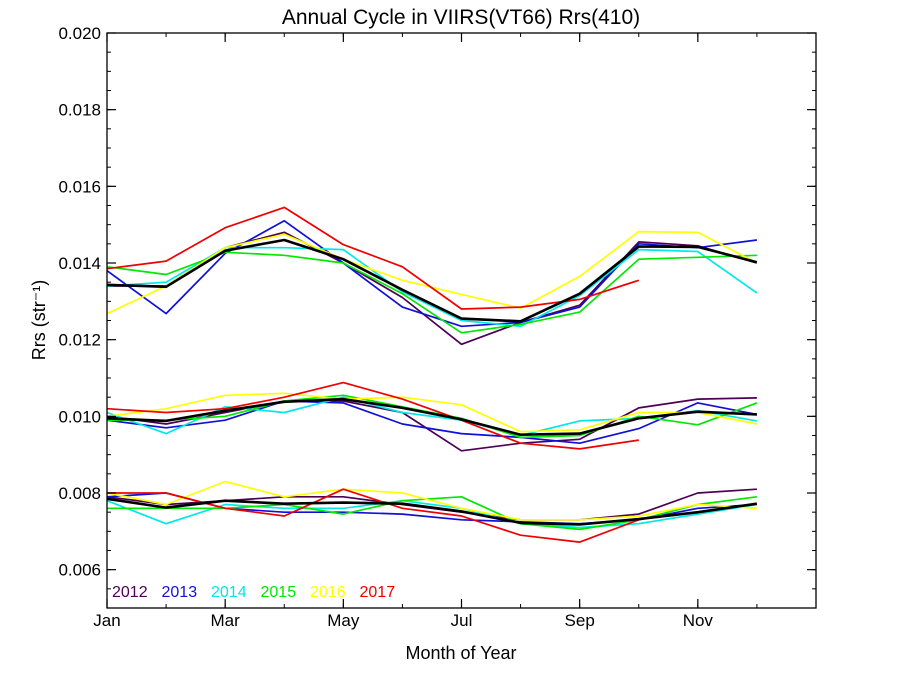  I want to click on series-line-mean-low, so click(432, 511).